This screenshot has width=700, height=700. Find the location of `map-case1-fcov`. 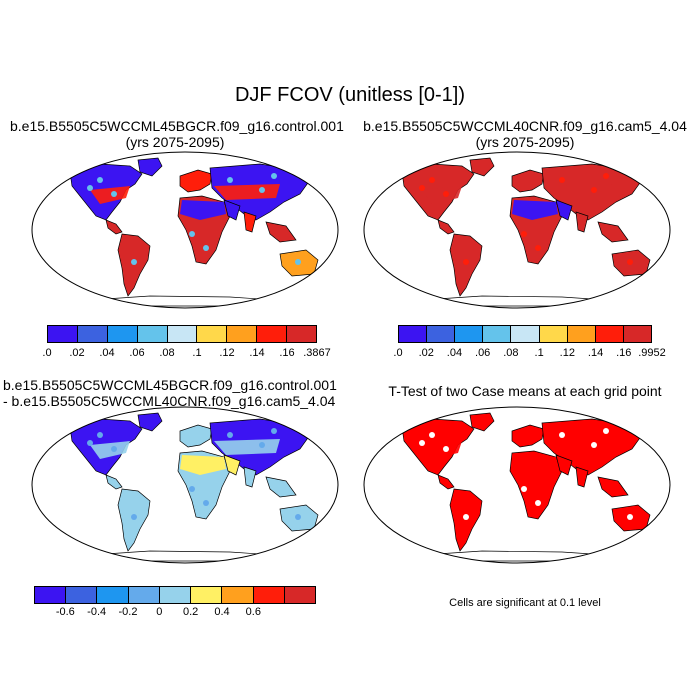

map-case1-fcov is located at coordinates (185, 230).